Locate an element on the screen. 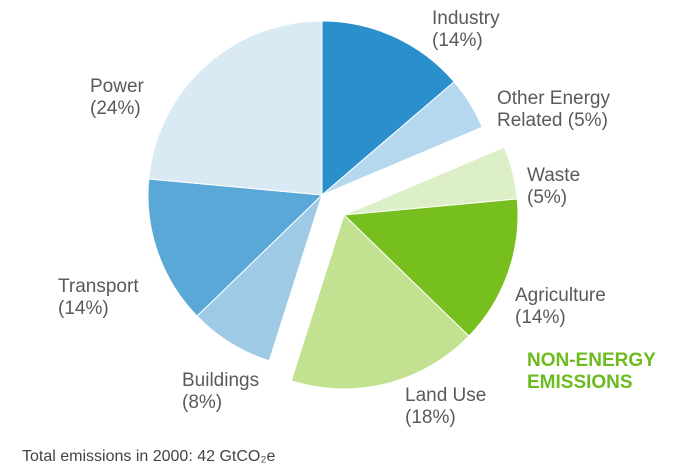 This screenshot has width=697, height=472. value-label: (24%) is located at coordinates (115, 108).